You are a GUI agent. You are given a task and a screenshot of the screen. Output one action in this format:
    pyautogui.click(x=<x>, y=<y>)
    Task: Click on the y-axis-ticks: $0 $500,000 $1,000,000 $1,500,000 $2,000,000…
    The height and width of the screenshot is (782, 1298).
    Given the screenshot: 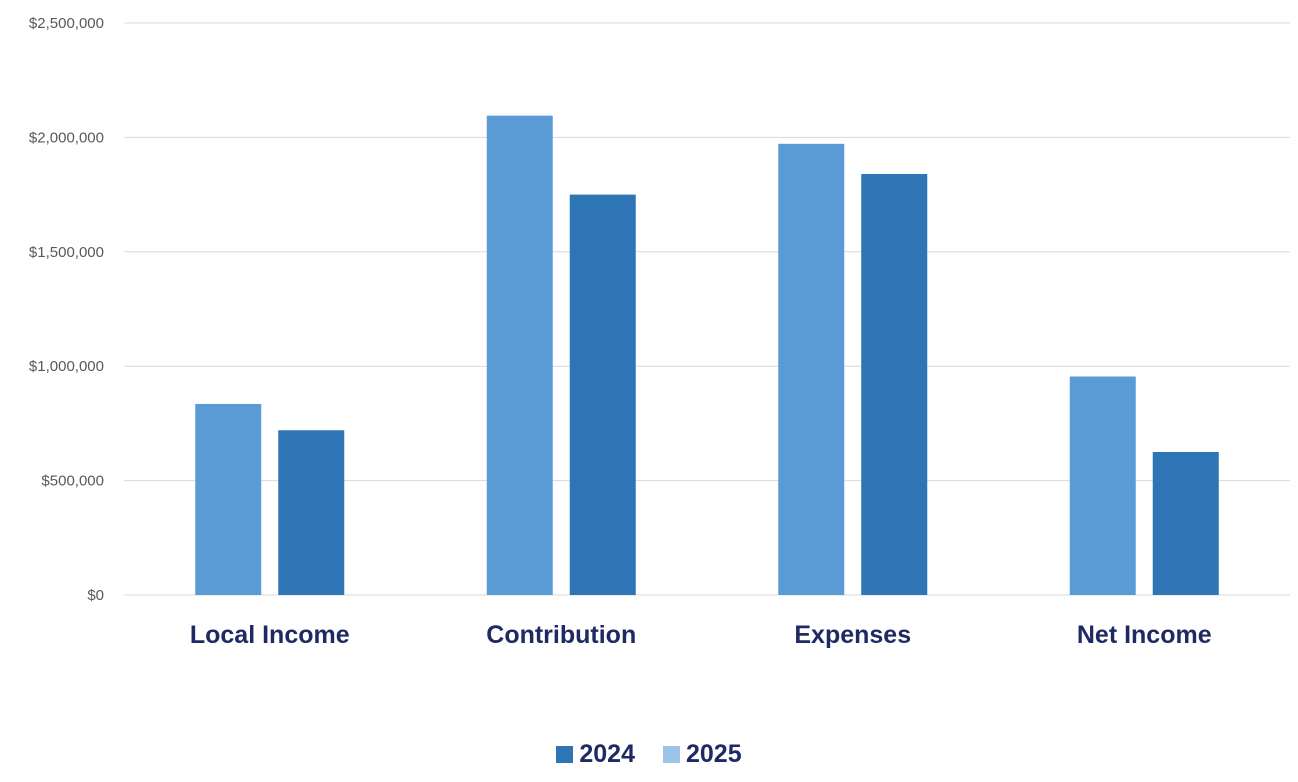 What is the action you would take?
    pyautogui.click(x=66, y=309)
    